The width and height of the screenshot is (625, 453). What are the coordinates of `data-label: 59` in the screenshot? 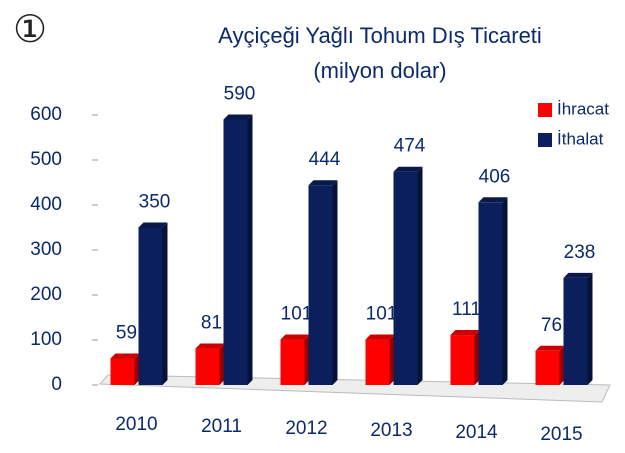 It's located at (126, 332).